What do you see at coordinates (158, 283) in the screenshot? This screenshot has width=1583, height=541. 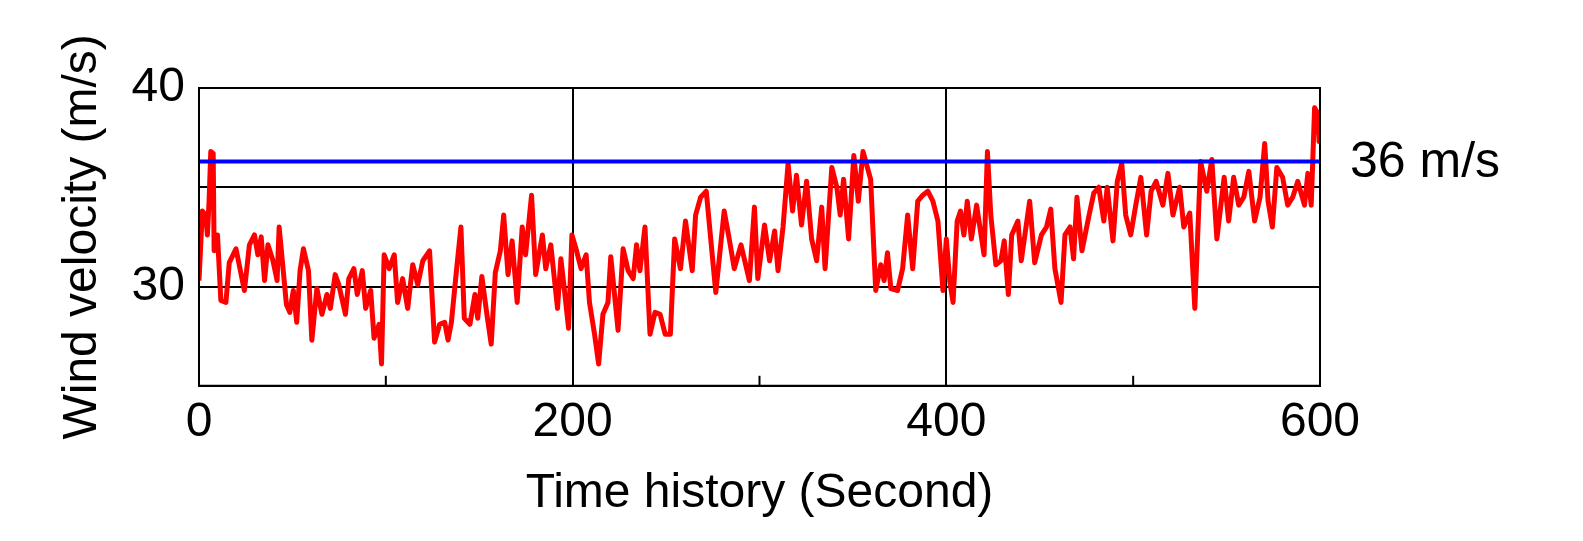 I see `y-tick-label: 30` at bounding box center [158, 283].